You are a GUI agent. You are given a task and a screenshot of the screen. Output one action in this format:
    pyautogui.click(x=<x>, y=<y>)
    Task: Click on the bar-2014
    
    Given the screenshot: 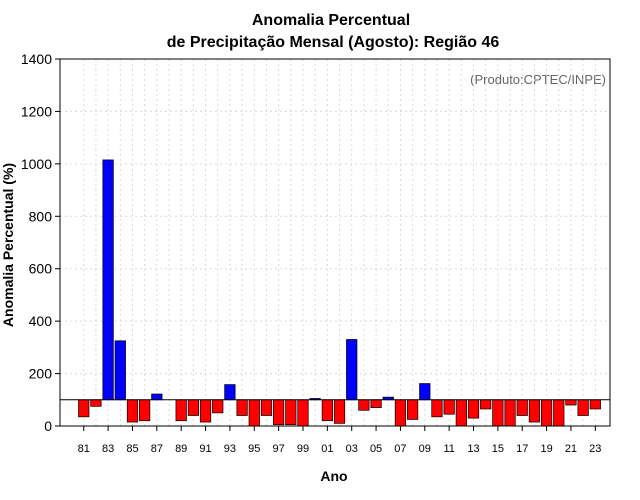 What is the action you would take?
    pyautogui.click(x=486, y=404)
    